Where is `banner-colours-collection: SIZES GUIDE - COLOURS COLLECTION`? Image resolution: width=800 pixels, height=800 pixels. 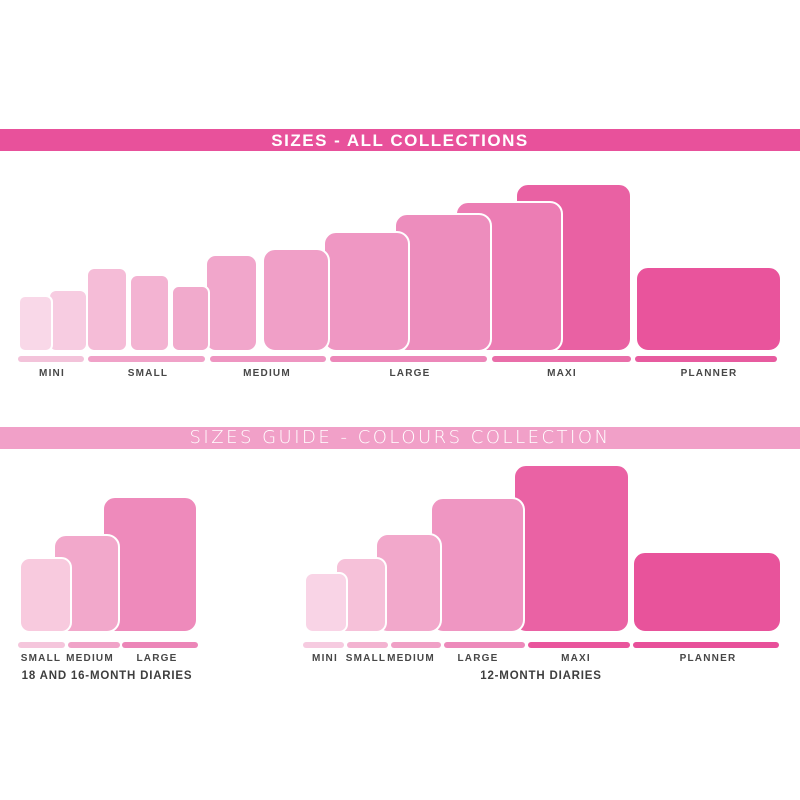
banner-colours-collection: SIZES GUIDE - COLOURS COLLECTION is located at coordinates (400, 438).